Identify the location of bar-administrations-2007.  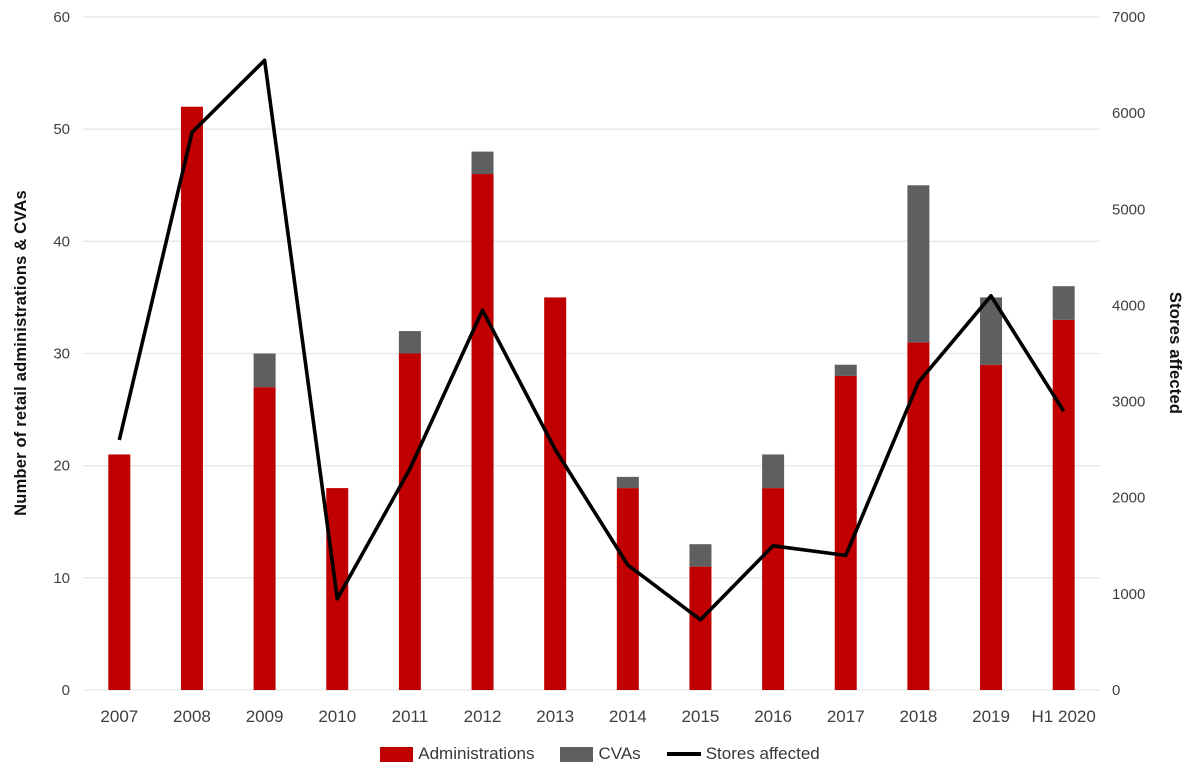
(119, 572).